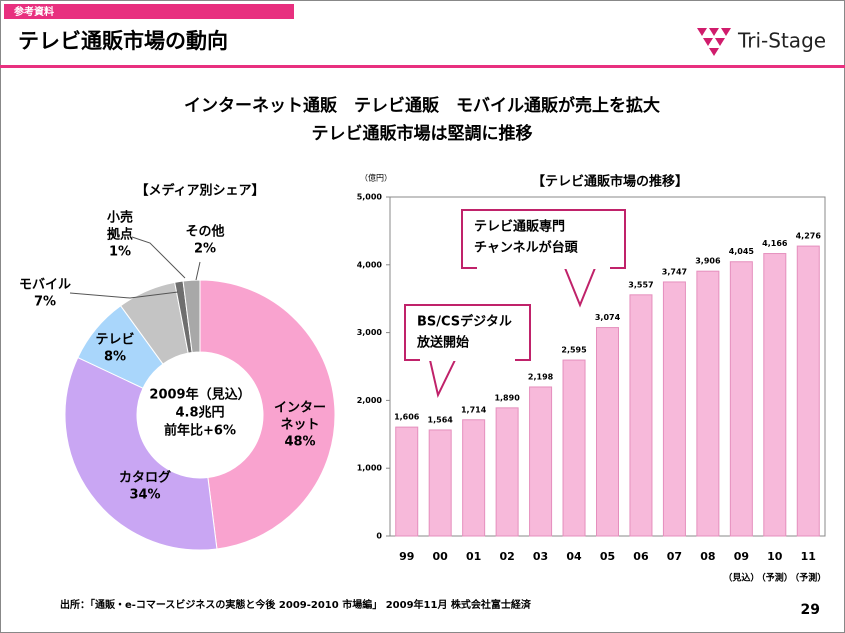 This screenshot has height=633, width=845. What do you see at coordinates (714, 42) in the screenshot?
I see `logo-mark` at bounding box center [714, 42].